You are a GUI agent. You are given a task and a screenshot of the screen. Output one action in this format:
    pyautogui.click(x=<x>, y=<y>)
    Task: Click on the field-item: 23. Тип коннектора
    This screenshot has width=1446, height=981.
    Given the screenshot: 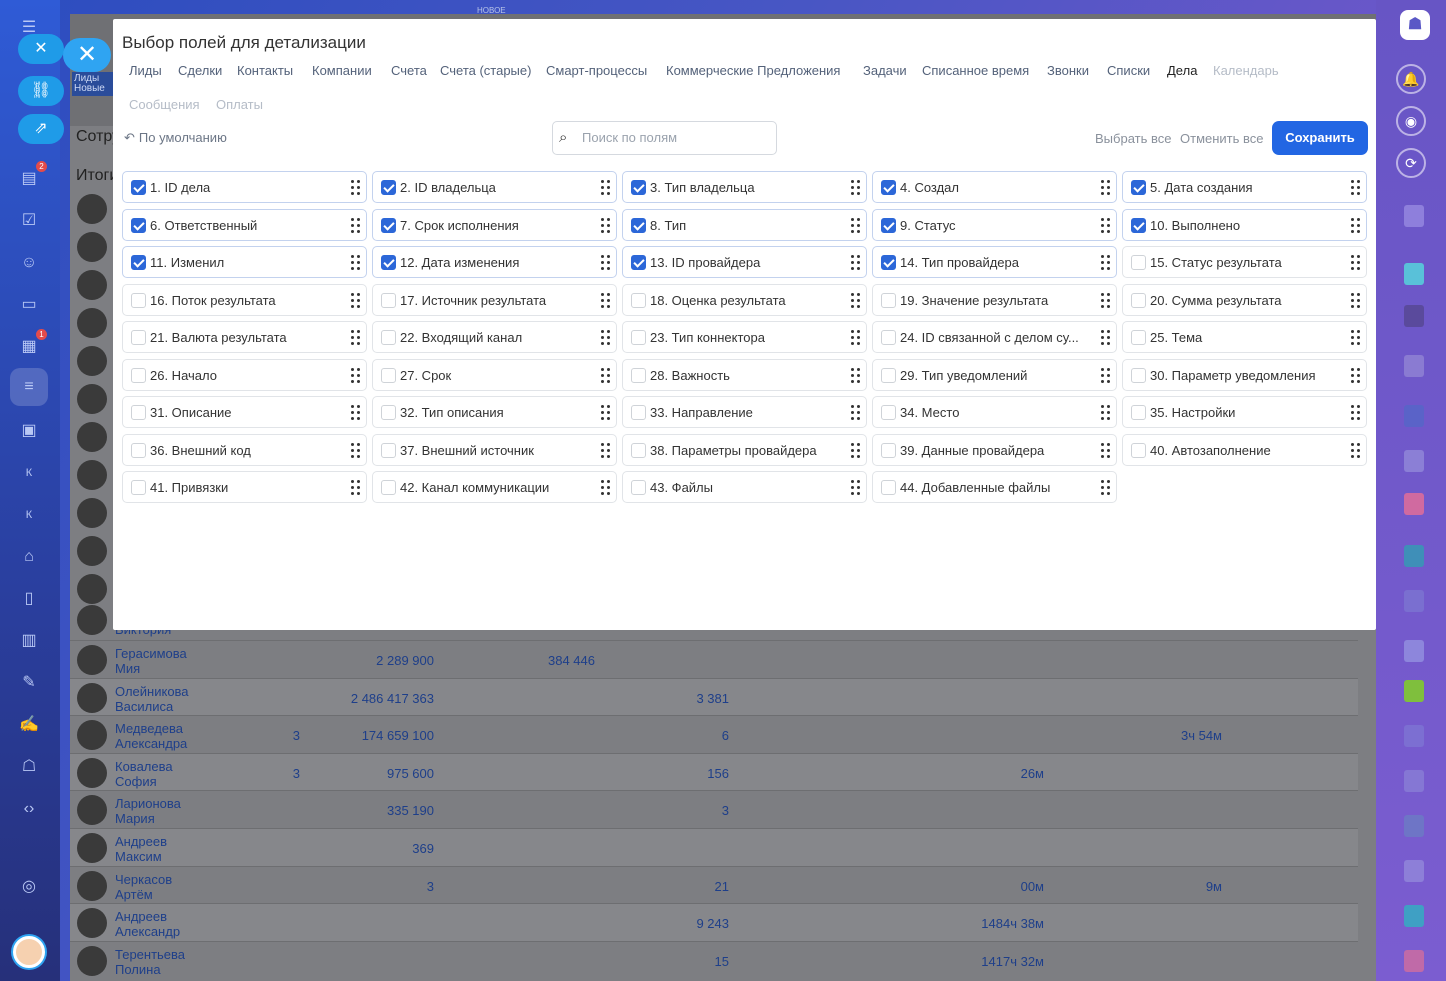 What is the action you would take?
    pyautogui.click(x=744, y=337)
    